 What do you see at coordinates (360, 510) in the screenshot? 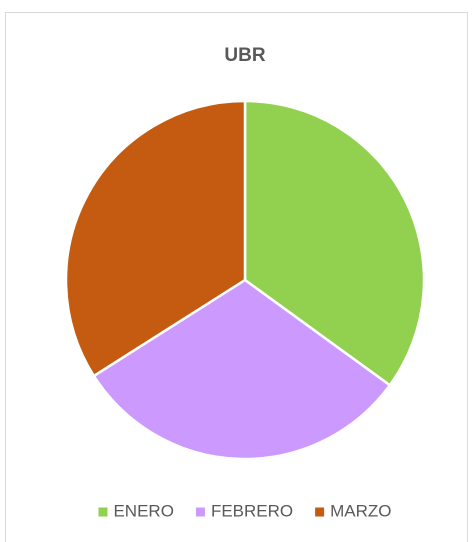
I see `legend-label: MARZO` at bounding box center [360, 510].